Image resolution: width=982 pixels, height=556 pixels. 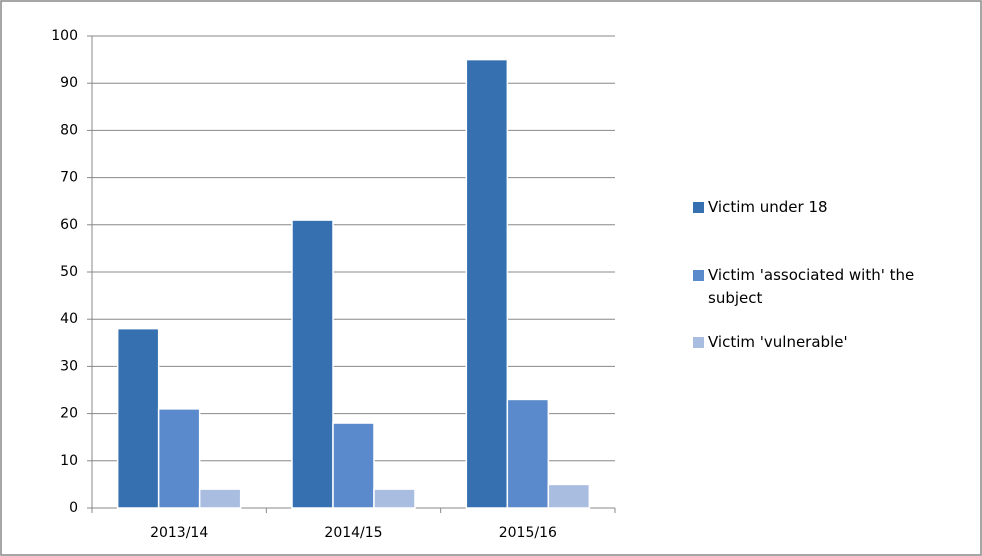 What do you see at coordinates (768, 207) in the screenshot?
I see `legend-label: Victim under 18` at bounding box center [768, 207].